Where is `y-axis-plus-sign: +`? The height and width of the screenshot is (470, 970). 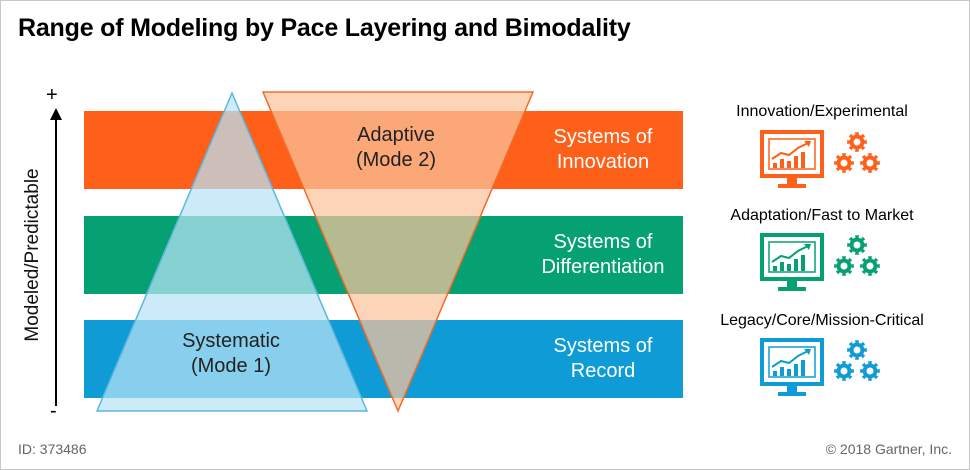 y-axis-plus-sign: + is located at coordinates (52, 95).